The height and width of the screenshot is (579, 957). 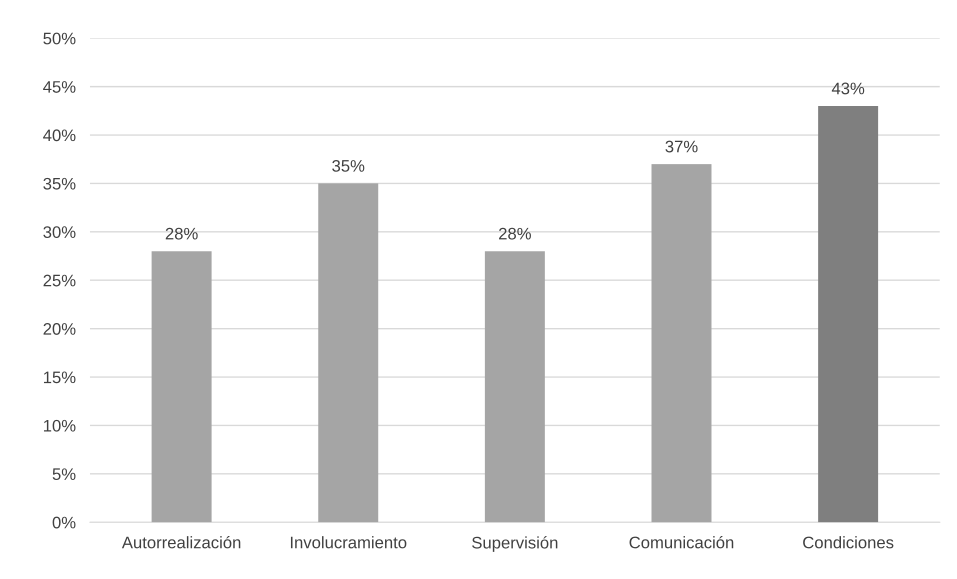 I want to click on data-label: 35%, so click(x=348, y=166).